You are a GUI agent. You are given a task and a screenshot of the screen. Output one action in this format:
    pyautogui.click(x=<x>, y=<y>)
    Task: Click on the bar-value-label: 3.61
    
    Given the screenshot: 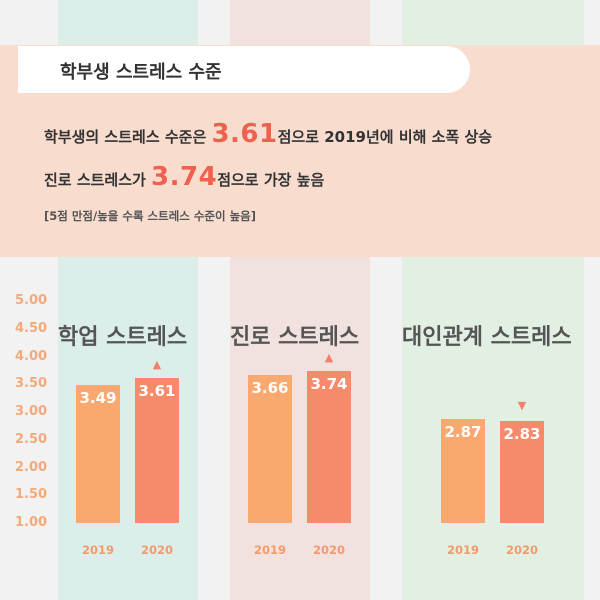 What is the action you would take?
    pyautogui.click(x=157, y=391)
    